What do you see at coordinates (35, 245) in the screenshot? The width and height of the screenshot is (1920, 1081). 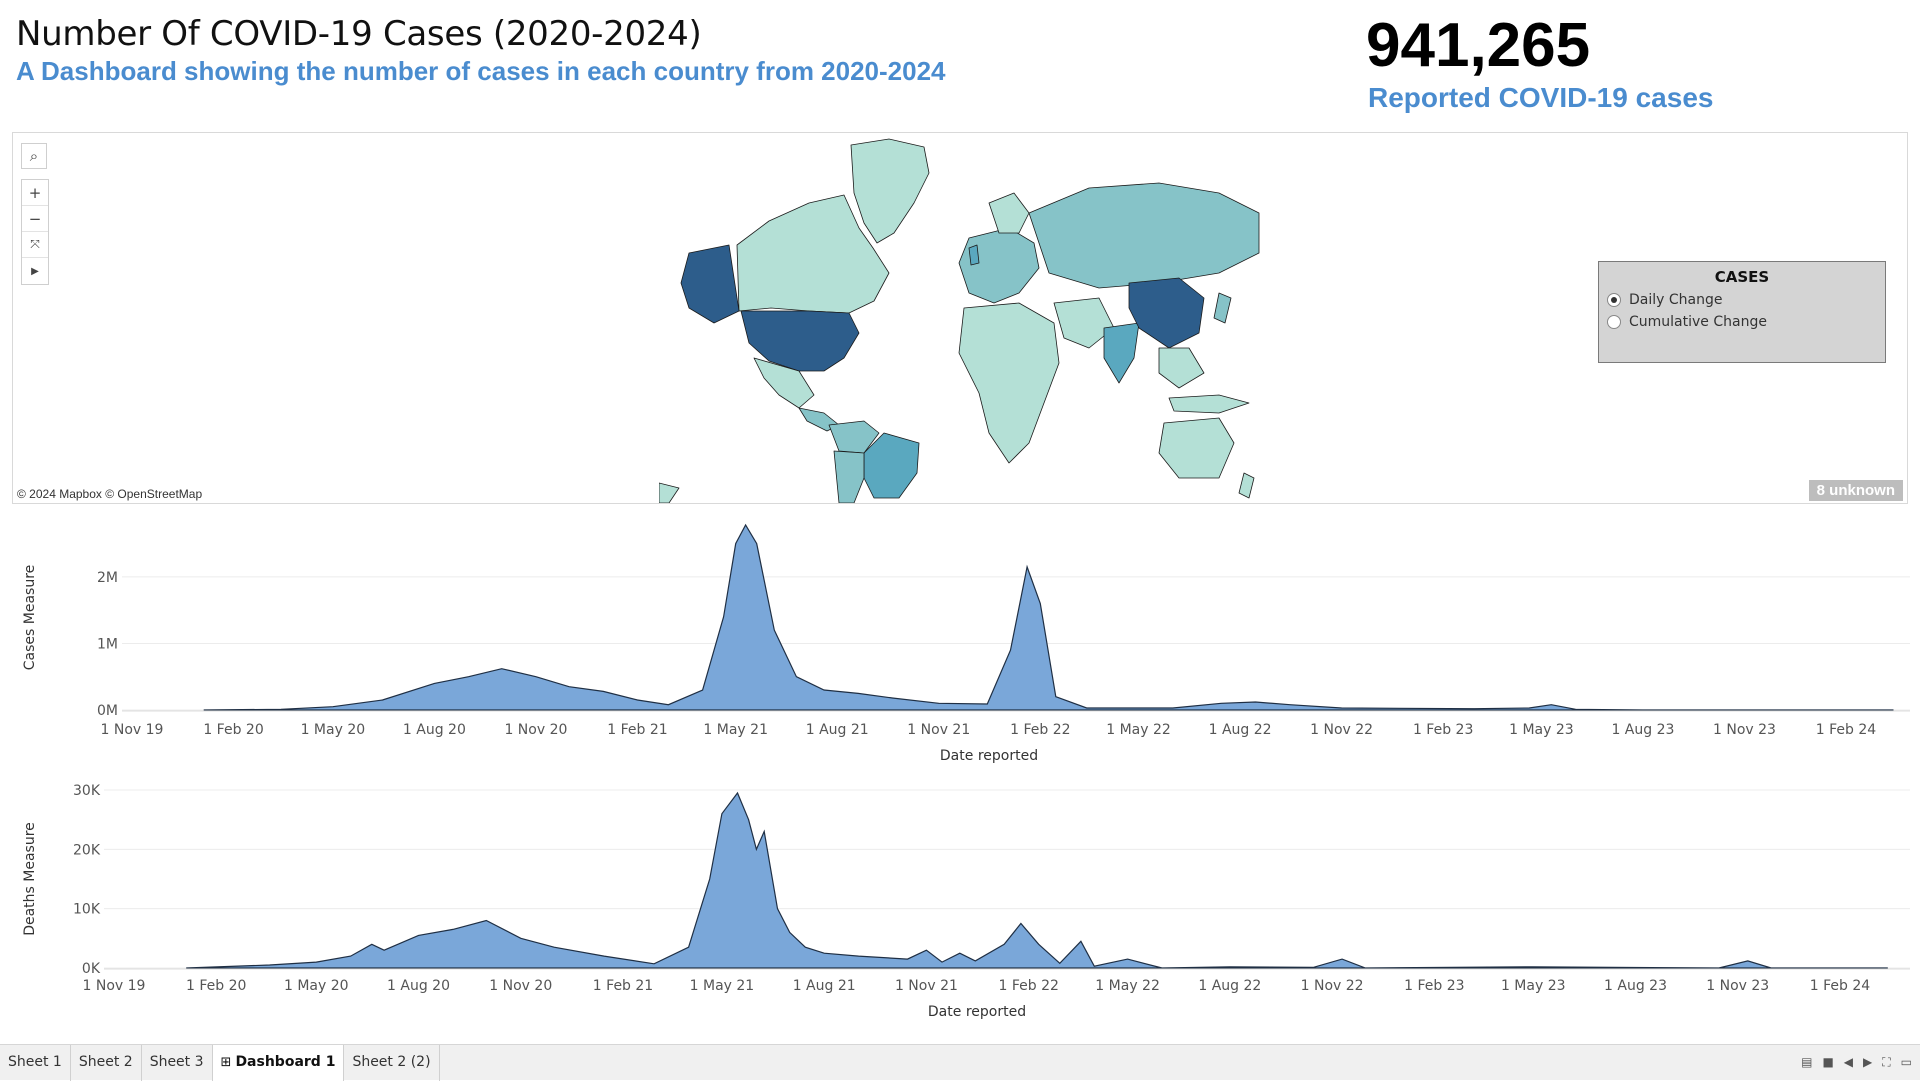 I see `reset-icon: ⤧` at bounding box center [35, 245].